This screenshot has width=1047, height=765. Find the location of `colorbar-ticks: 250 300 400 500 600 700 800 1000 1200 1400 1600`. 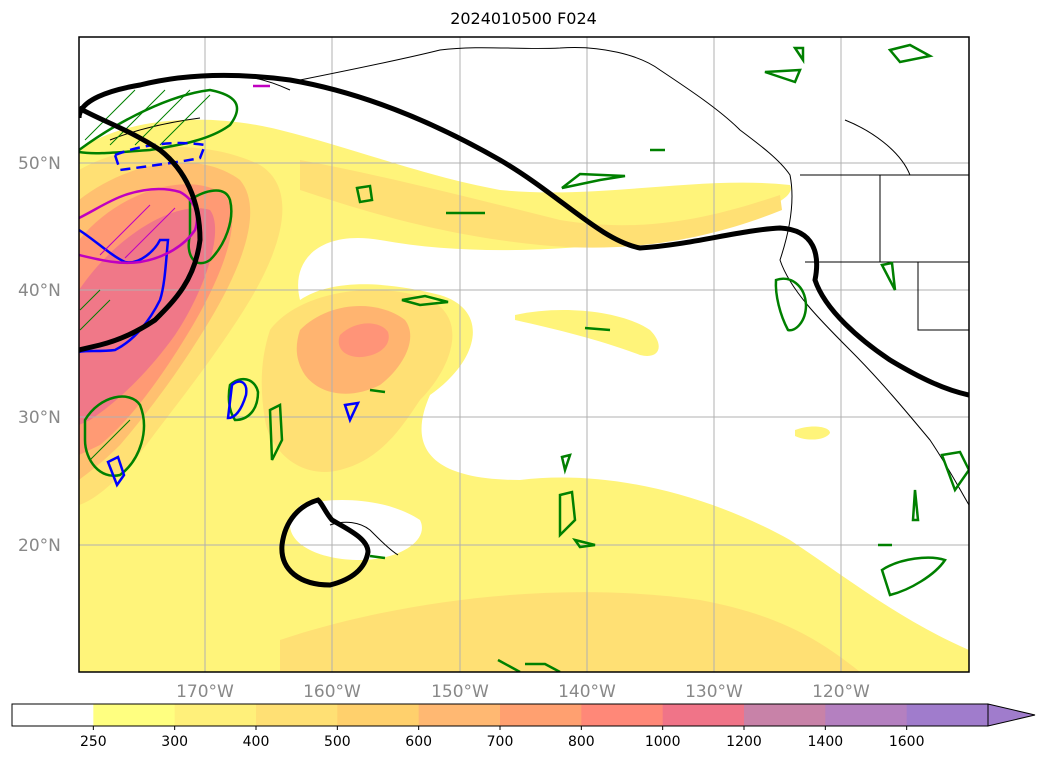

colorbar-ticks: 250 300 400 500 600 700 800 1000 1200 1400 1600 is located at coordinates (502, 738).